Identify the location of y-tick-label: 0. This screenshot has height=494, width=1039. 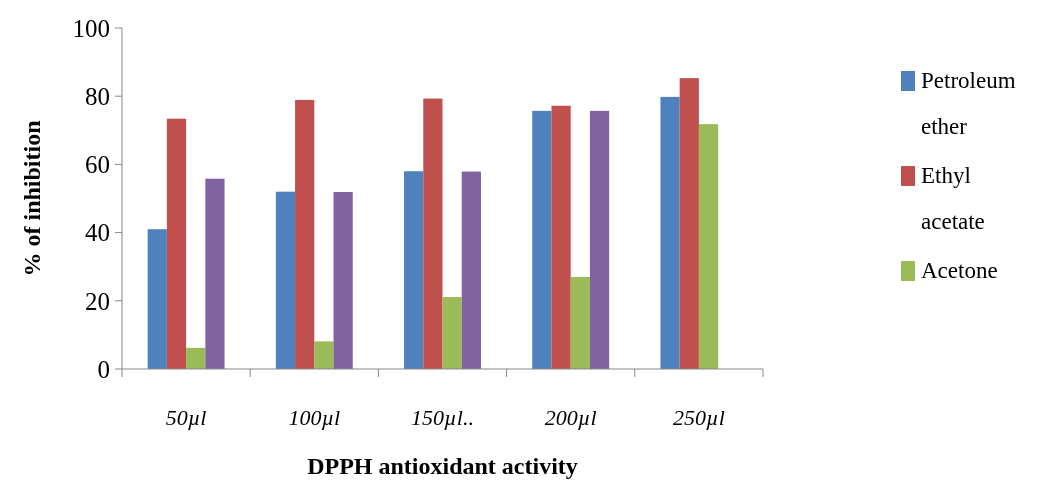
(103, 369).